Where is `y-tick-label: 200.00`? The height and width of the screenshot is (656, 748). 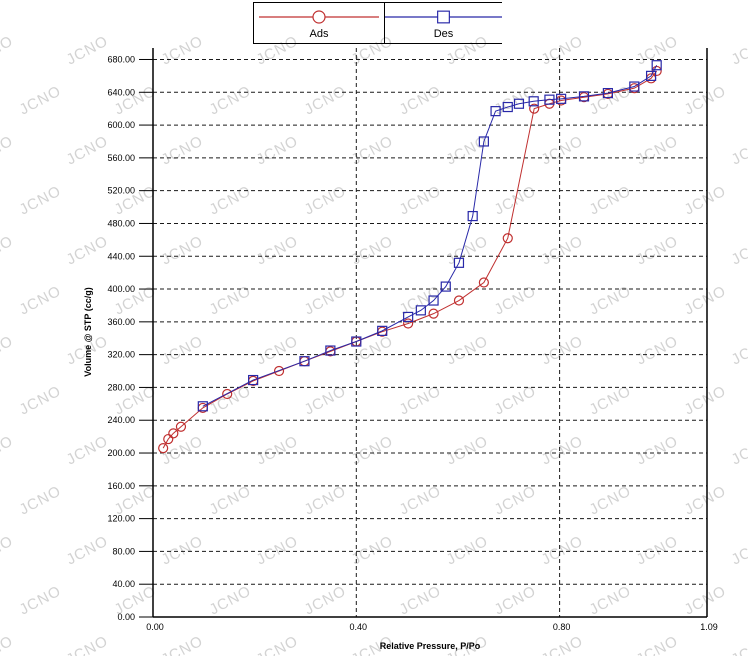
y-tick-label: 200.00 is located at coordinates (121, 453).